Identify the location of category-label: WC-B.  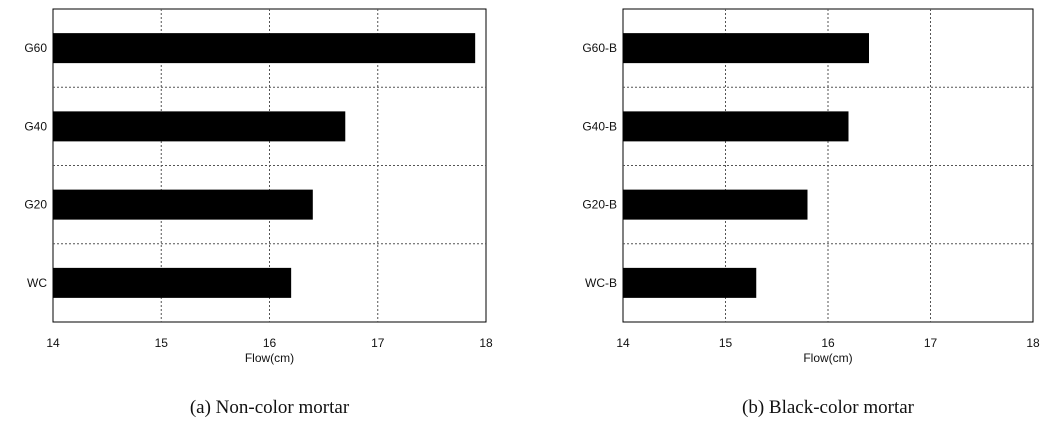
(601, 283).